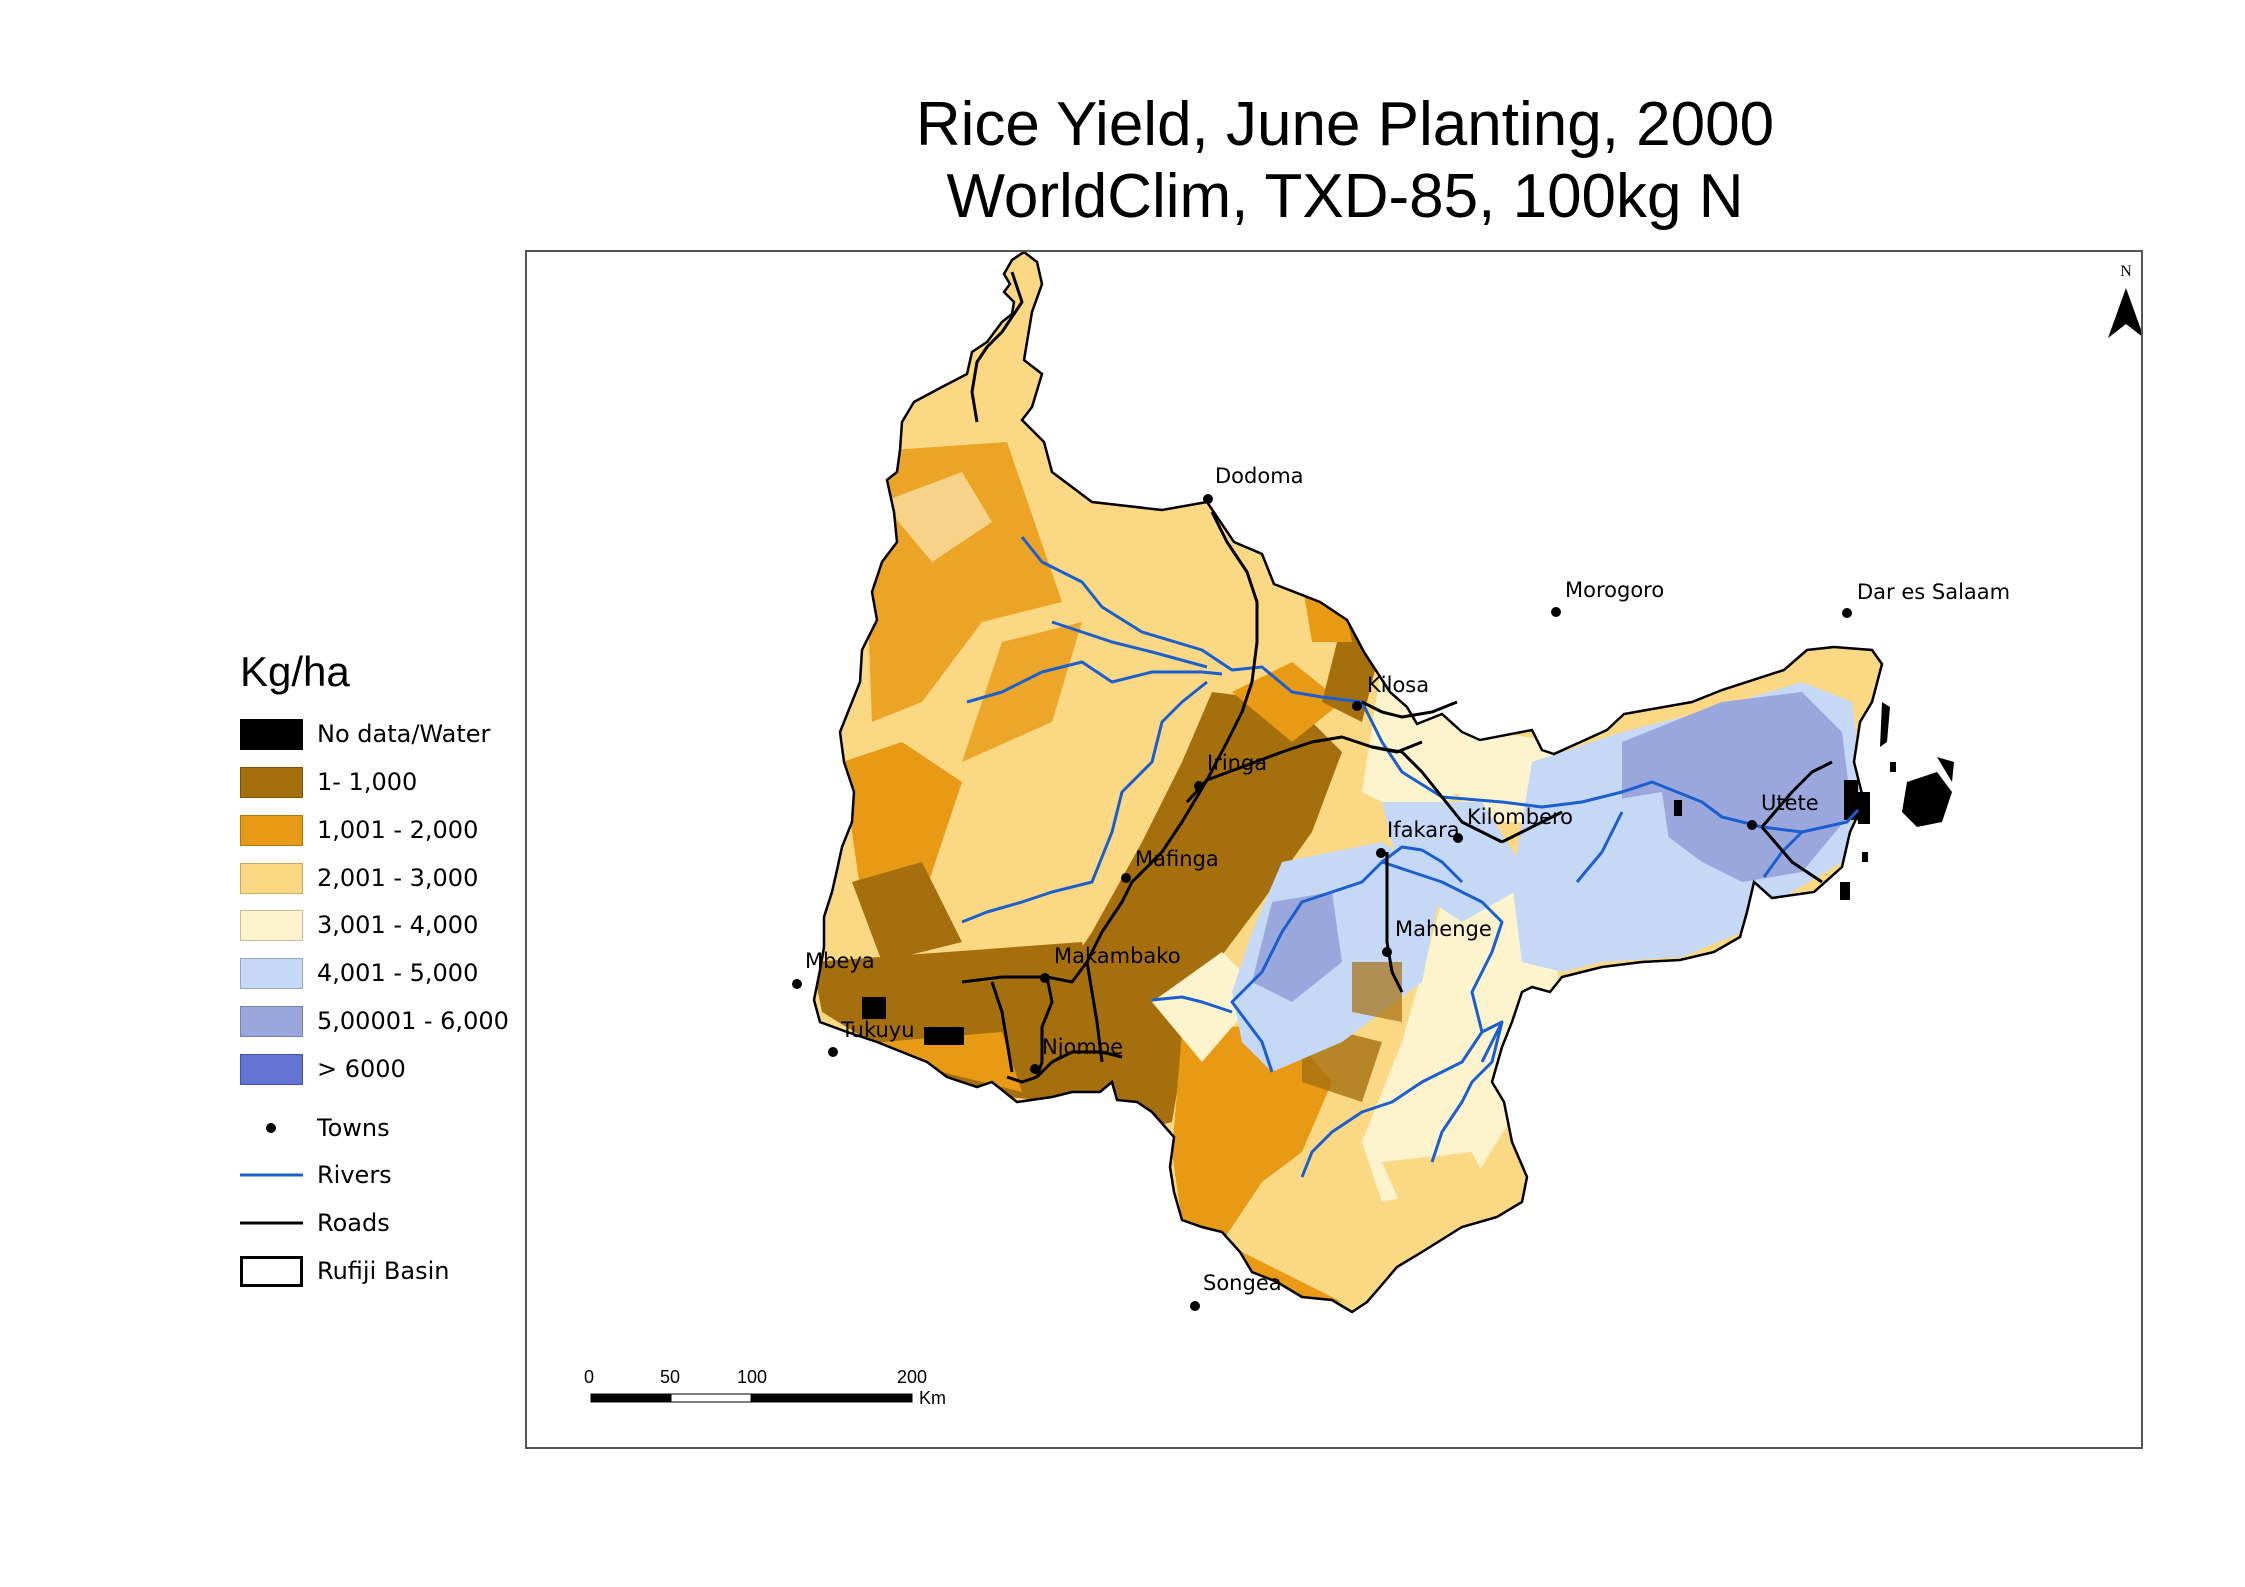  What do you see at coordinates (1237, 763) in the screenshot?
I see `svg-text: Iringa` at bounding box center [1237, 763].